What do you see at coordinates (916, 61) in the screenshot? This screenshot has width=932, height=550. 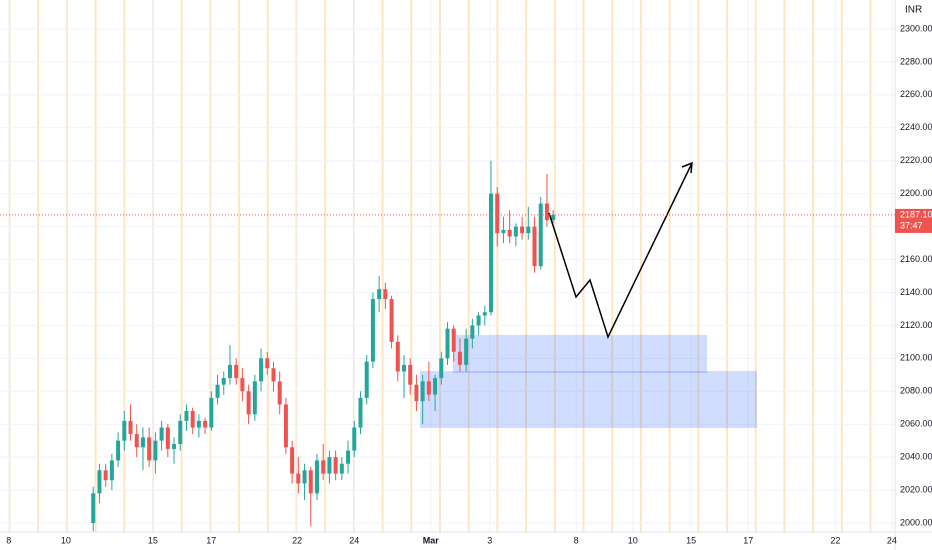 I see `y-tick-label: 2280.00` at bounding box center [916, 61].